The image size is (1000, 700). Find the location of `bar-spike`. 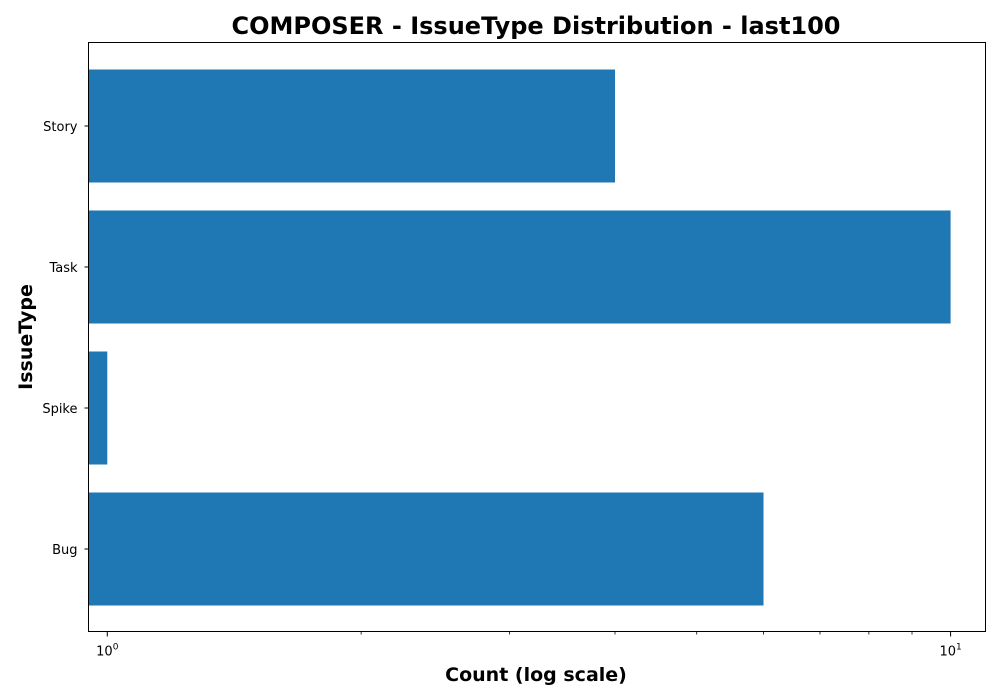

bar-spike is located at coordinates (98, 408).